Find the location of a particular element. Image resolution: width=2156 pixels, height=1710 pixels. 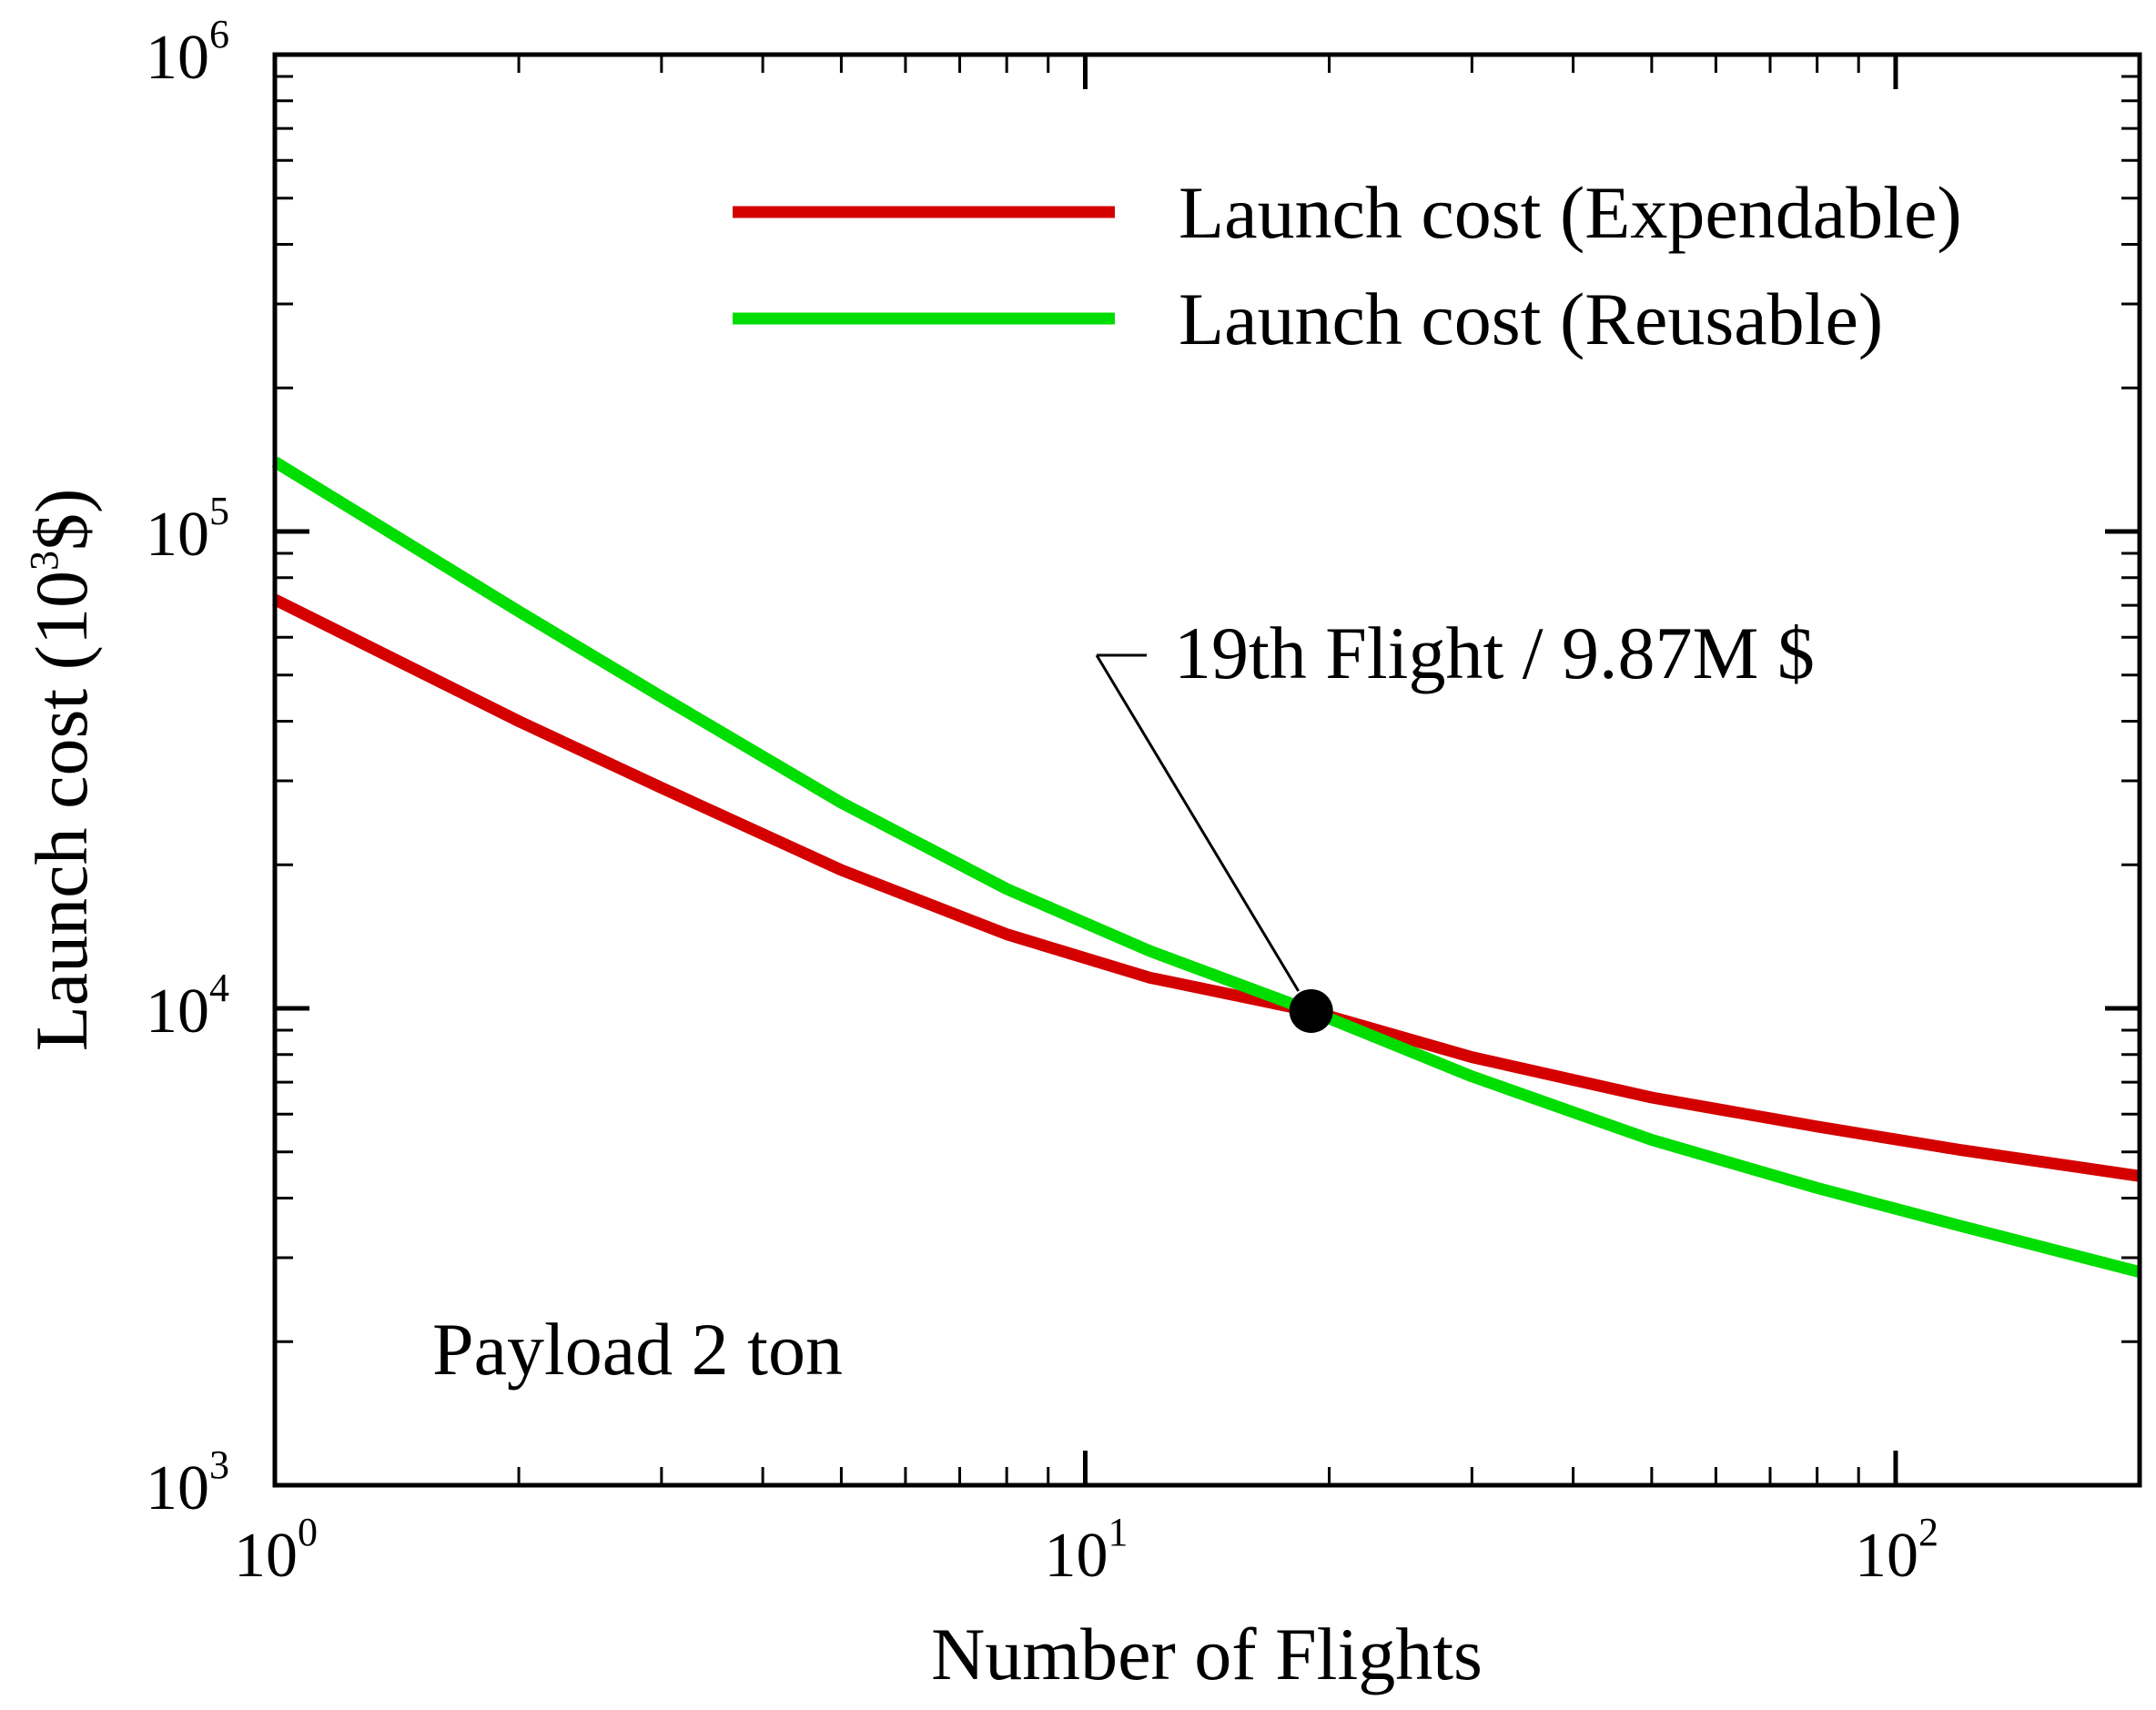

x-axis-label: Number of Flights is located at coordinates (1207, 1654).